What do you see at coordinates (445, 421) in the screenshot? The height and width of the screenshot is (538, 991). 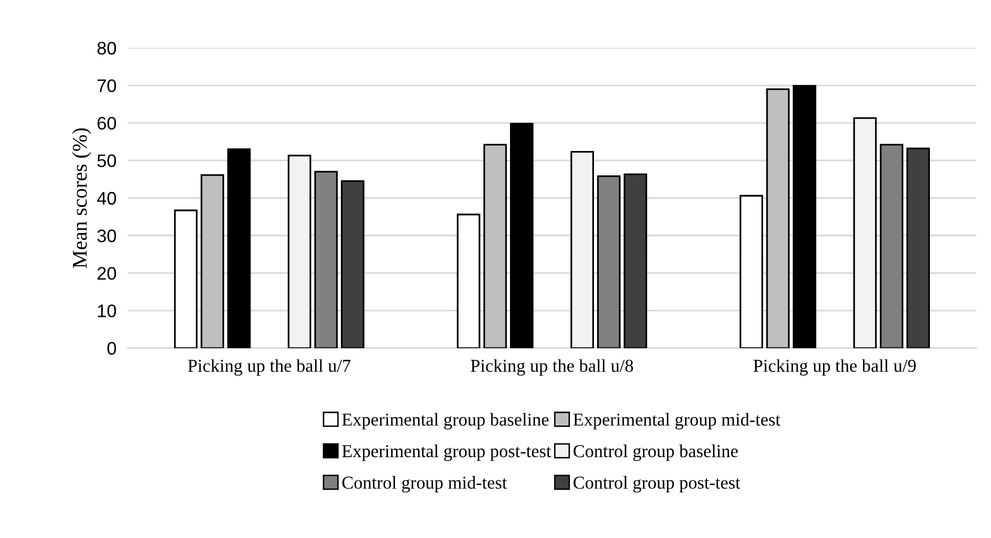 I see `legend-label: Experimental group baseline` at bounding box center [445, 421].